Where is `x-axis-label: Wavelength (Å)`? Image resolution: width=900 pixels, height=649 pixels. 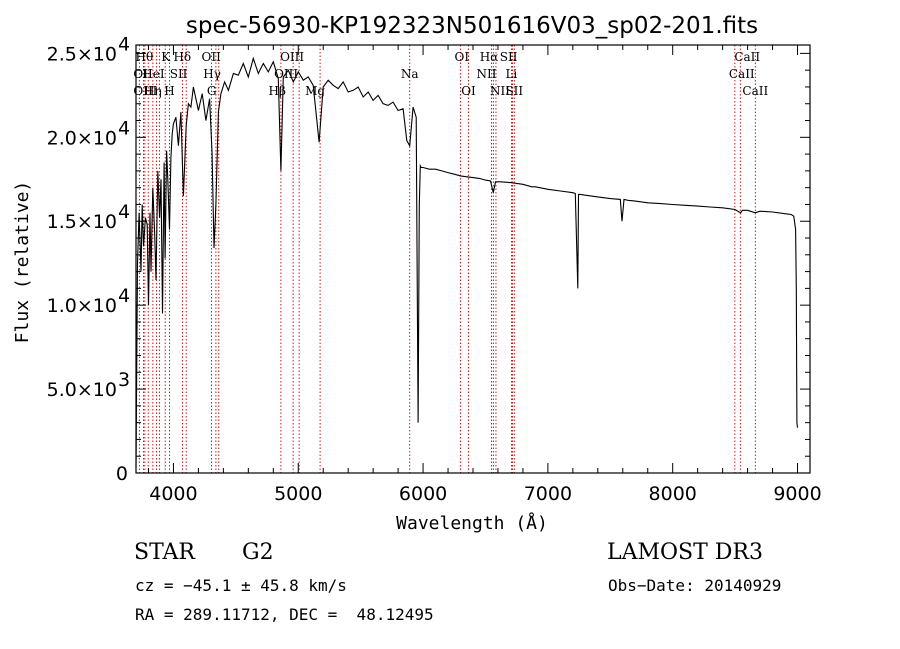 x-axis-label: Wavelength (Å) is located at coordinates (472, 523).